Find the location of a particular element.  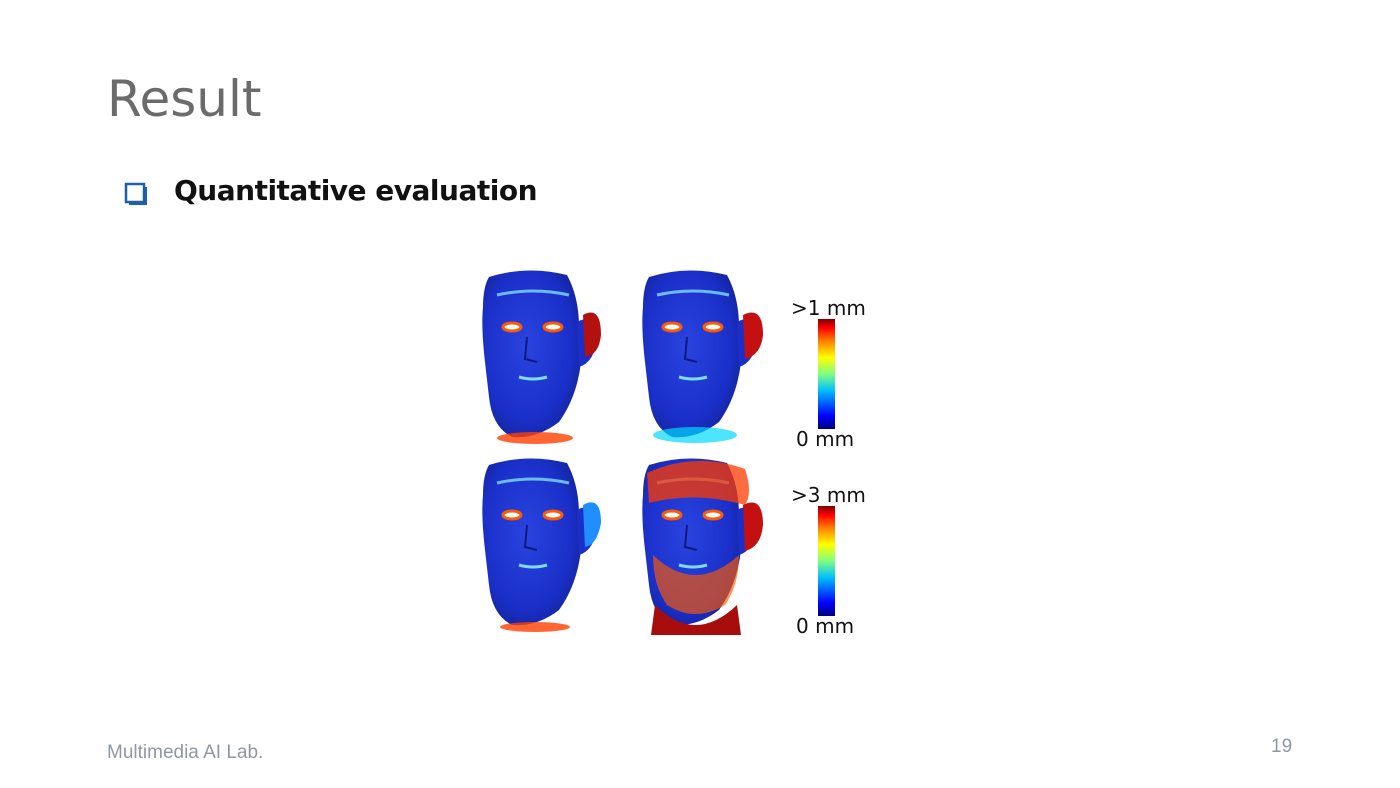

hollow-square-bullet-icon is located at coordinates (135, 193).